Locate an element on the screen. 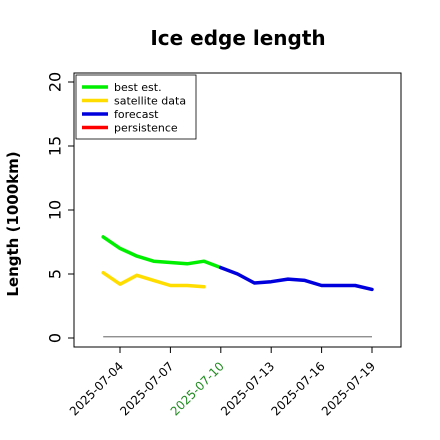 The width and height of the screenshot is (440, 440). legend-label: persistence is located at coordinates (146, 128).